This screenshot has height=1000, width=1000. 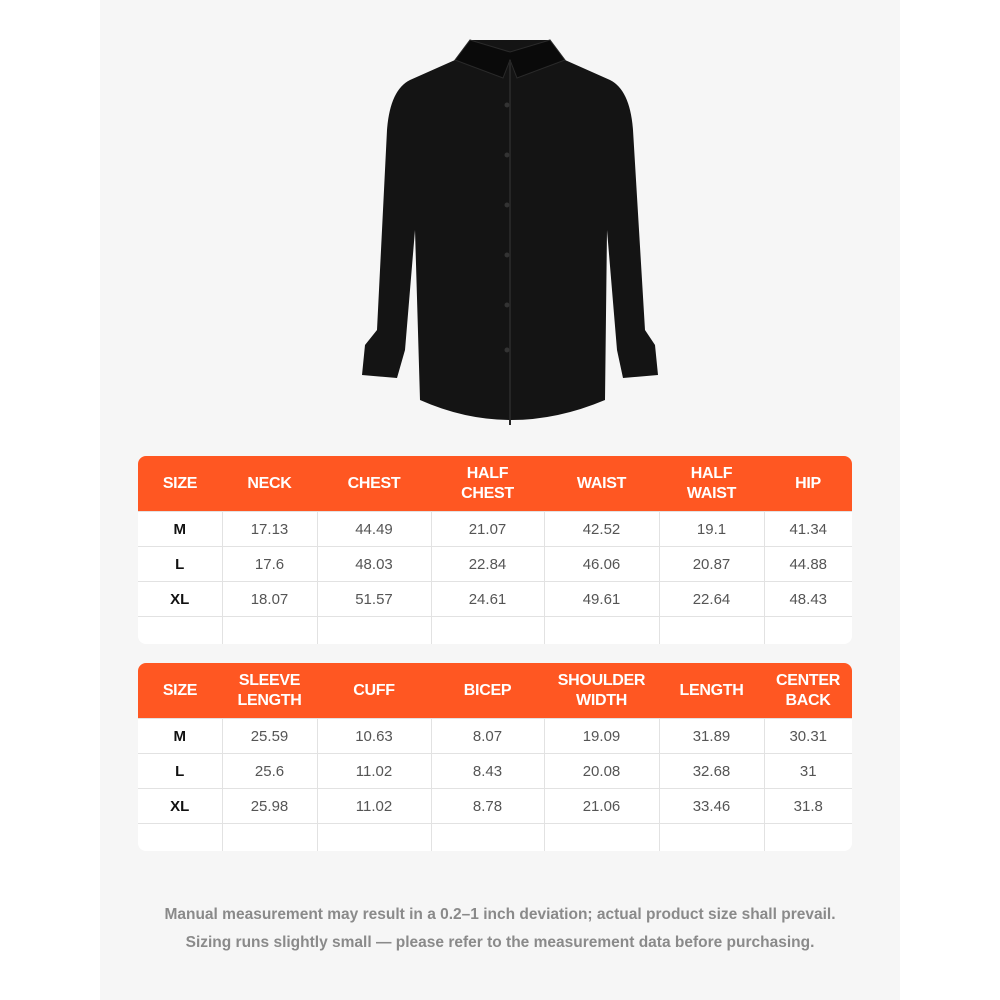 What do you see at coordinates (270, 806) in the screenshot?
I see `value-cell: 25.98` at bounding box center [270, 806].